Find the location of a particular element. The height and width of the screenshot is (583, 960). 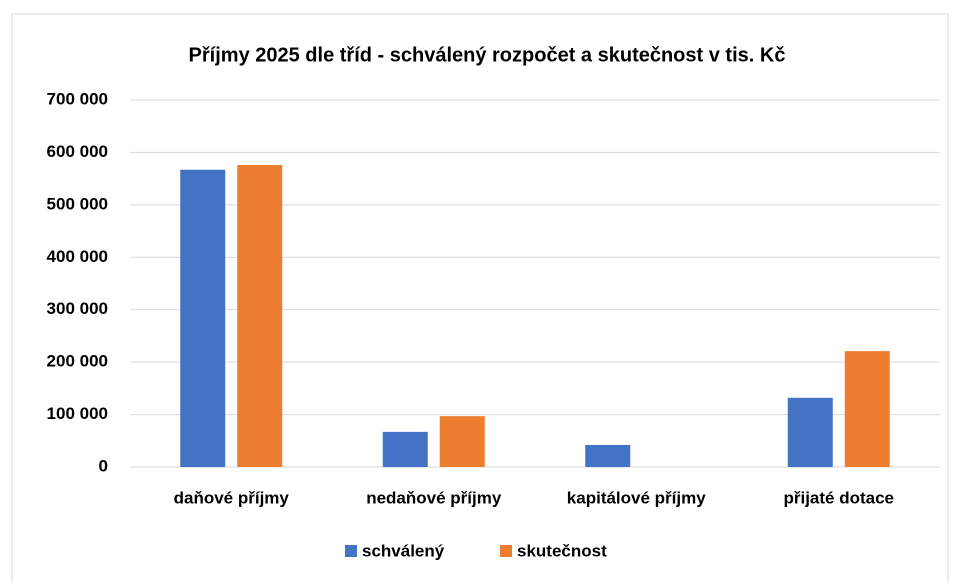

legend-label: skutečnost is located at coordinates (562, 550).